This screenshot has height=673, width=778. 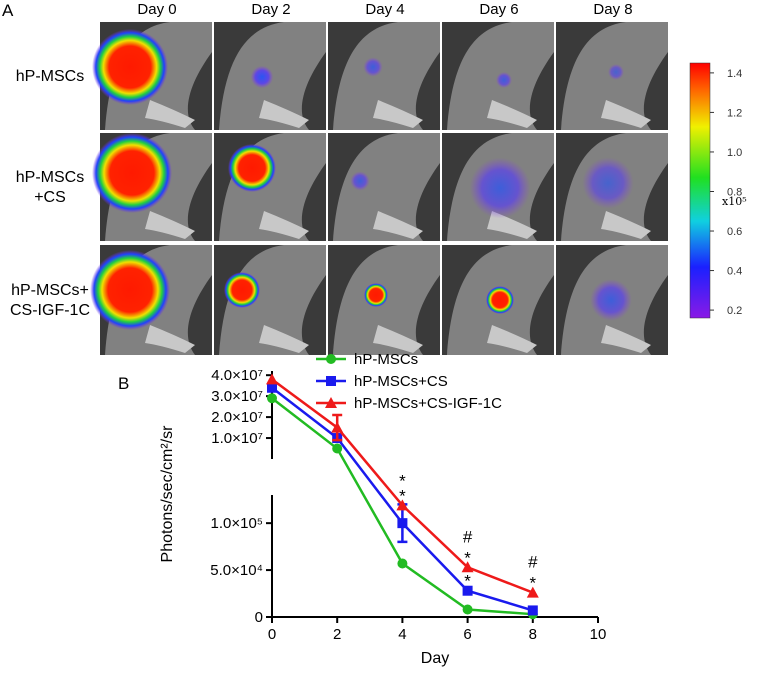 I want to click on legend-label: hP-MSCs, so click(x=386, y=359).